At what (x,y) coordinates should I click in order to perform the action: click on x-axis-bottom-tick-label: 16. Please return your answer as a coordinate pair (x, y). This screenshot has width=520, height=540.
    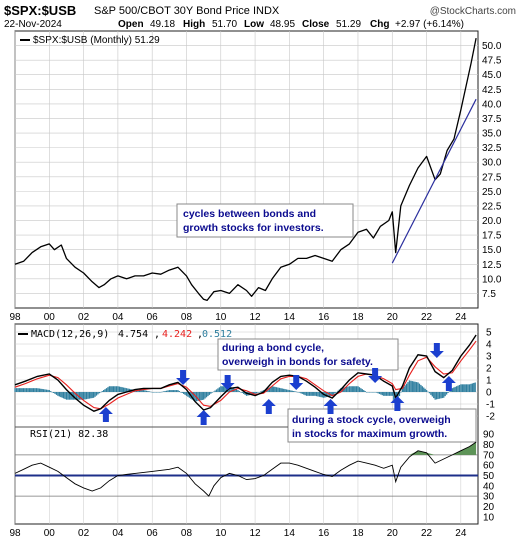
    Looking at the image, I should click on (324, 533).